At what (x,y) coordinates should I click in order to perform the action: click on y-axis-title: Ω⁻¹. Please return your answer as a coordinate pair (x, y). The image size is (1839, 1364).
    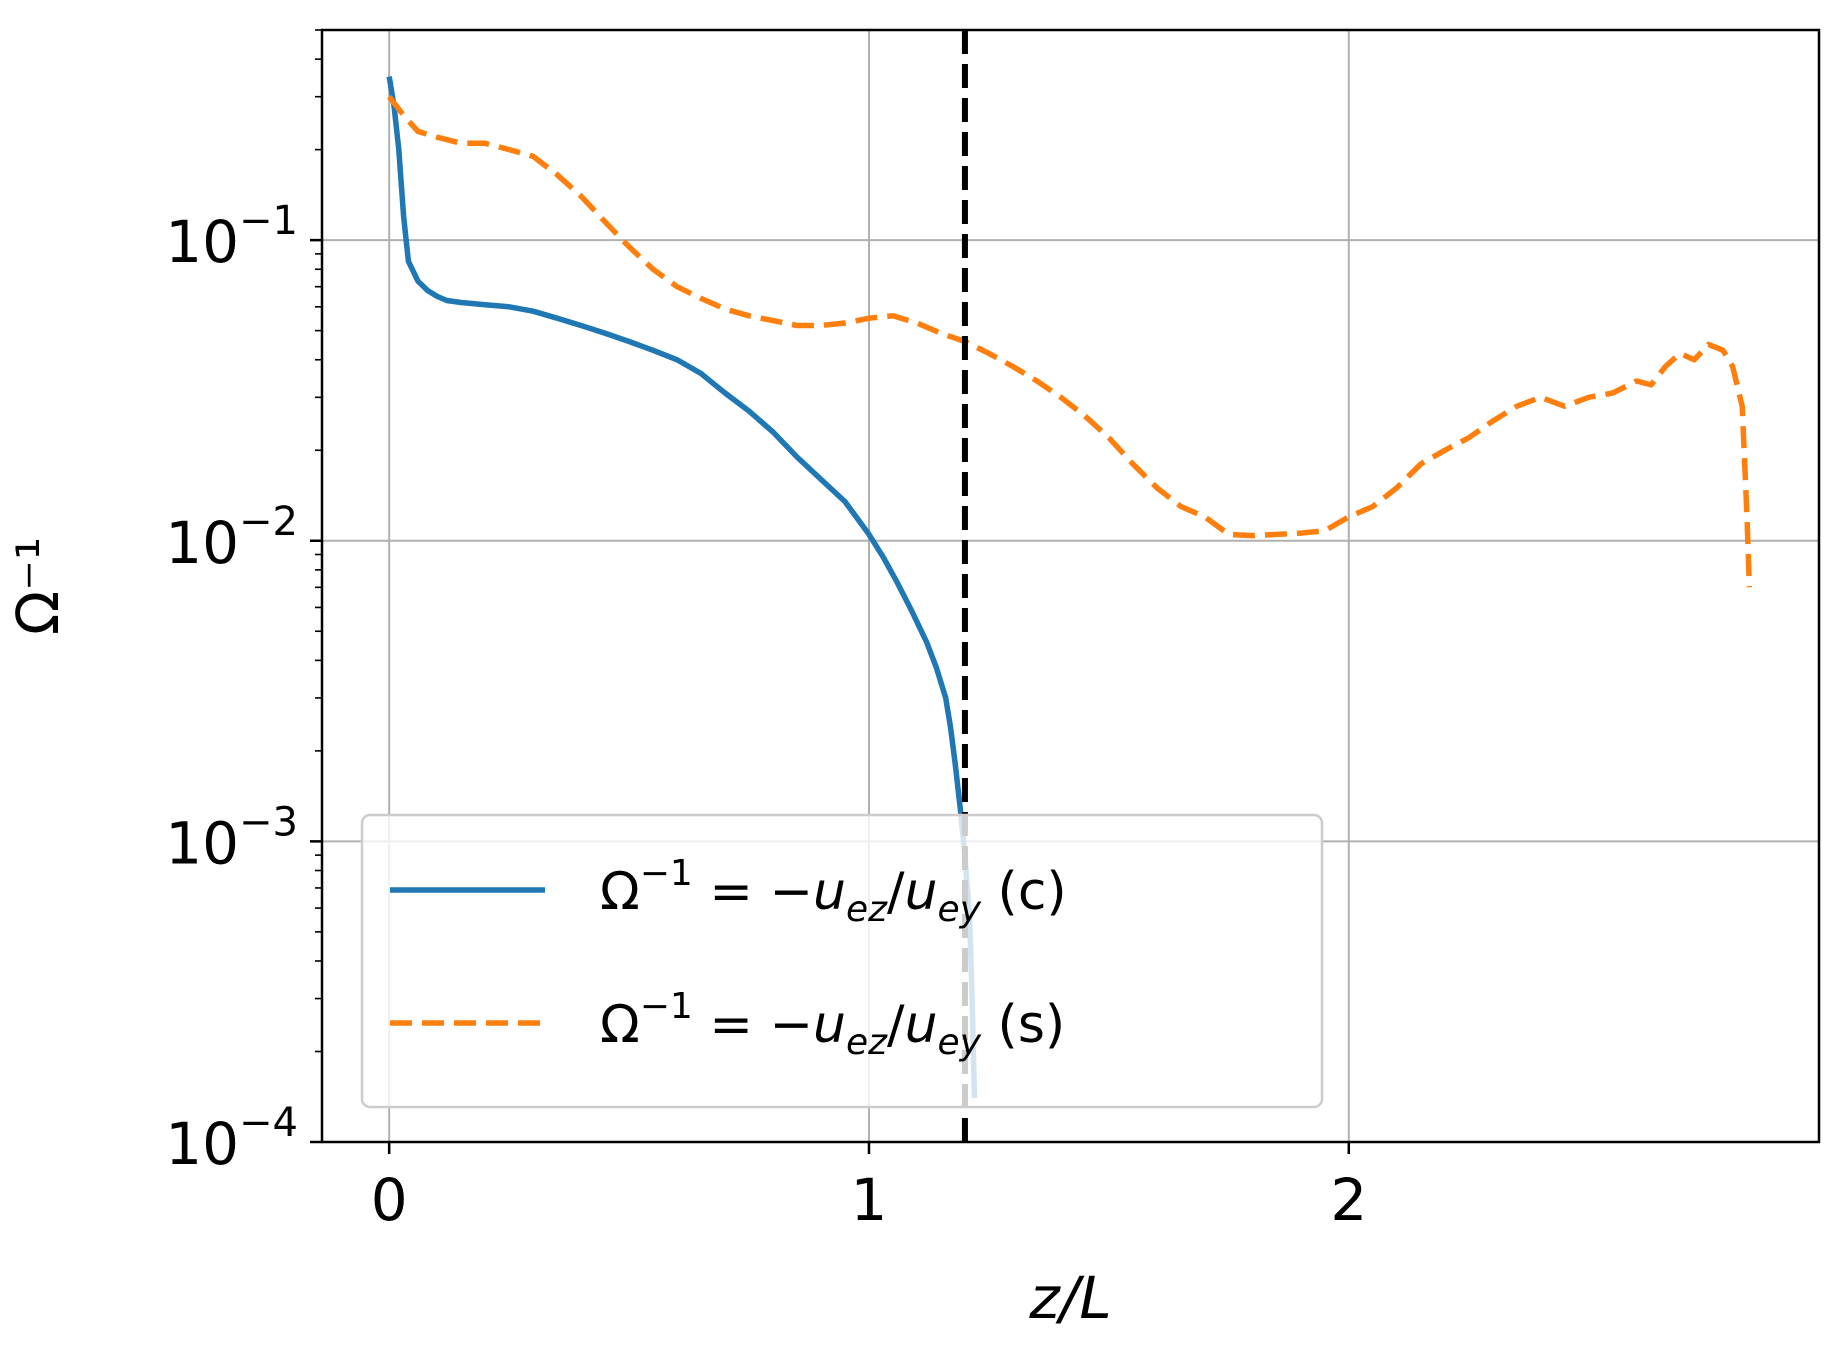
    Looking at the image, I should click on (38, 586).